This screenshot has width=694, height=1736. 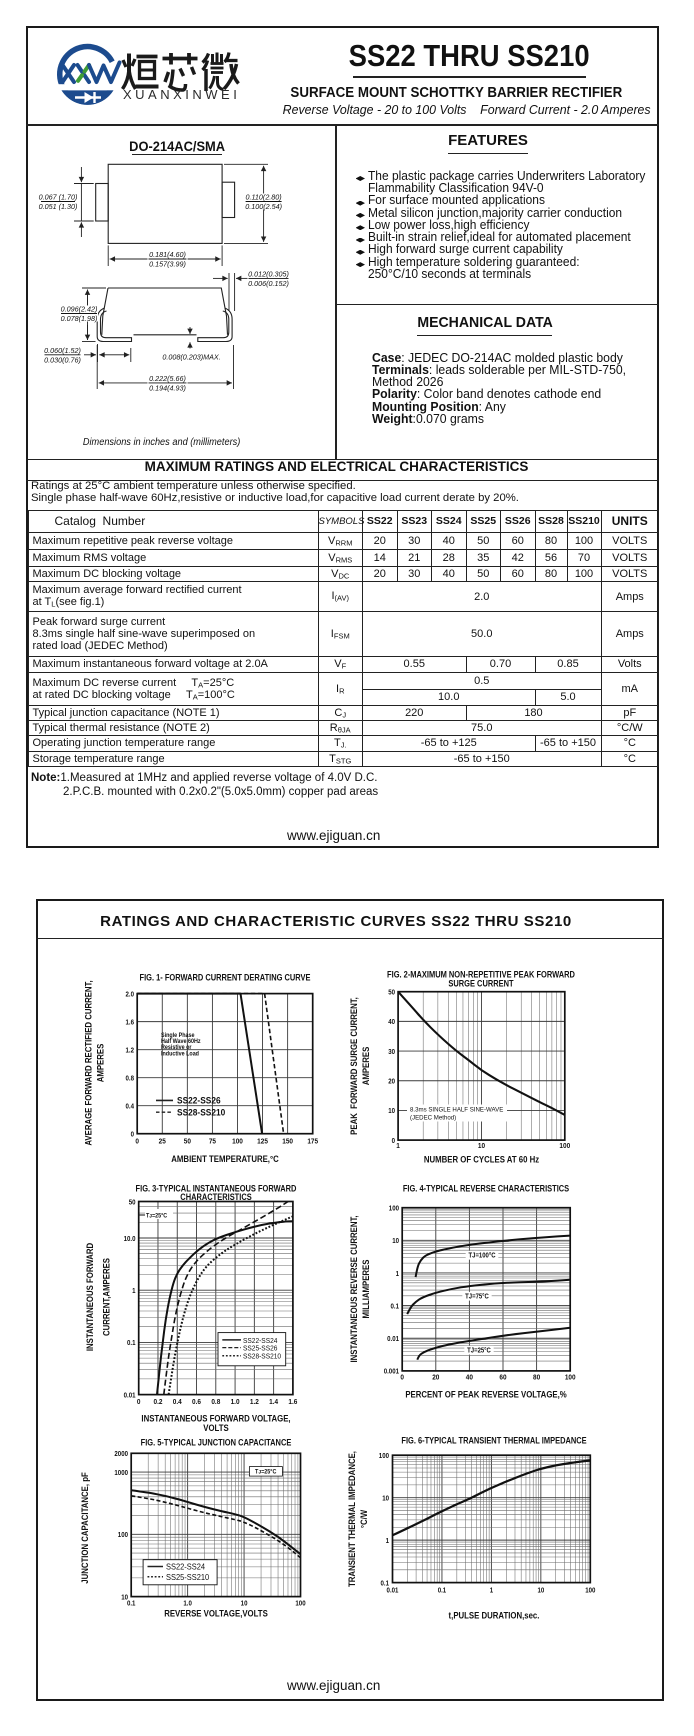 What do you see at coordinates (486, 1394) in the screenshot?
I see `svg-text:PERCENT OF PEAK REVERSE VOLTAG: PERCENT OF PEAK REVERSE VOLTAGE,%` at bounding box center [486, 1394].